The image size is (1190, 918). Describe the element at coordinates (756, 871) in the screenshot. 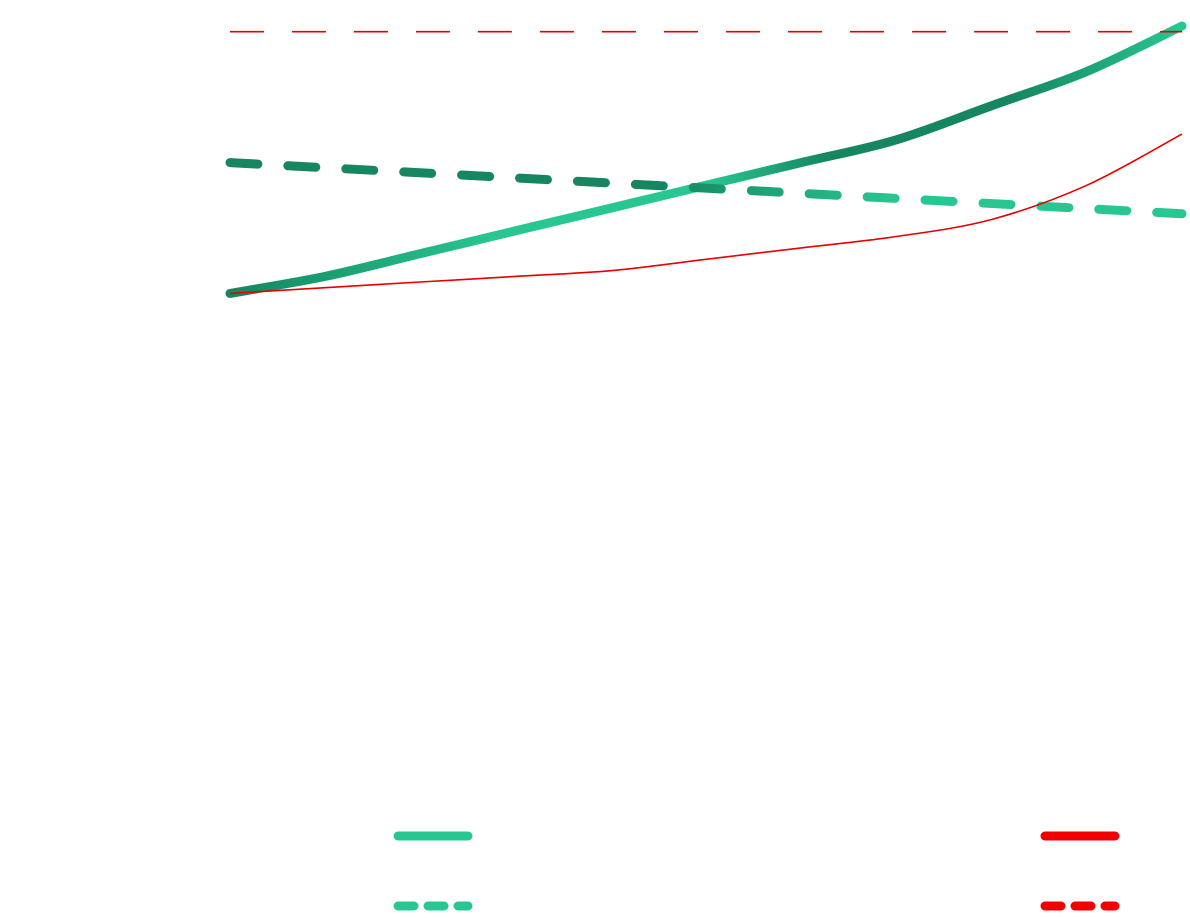

I see `legend` at that location.